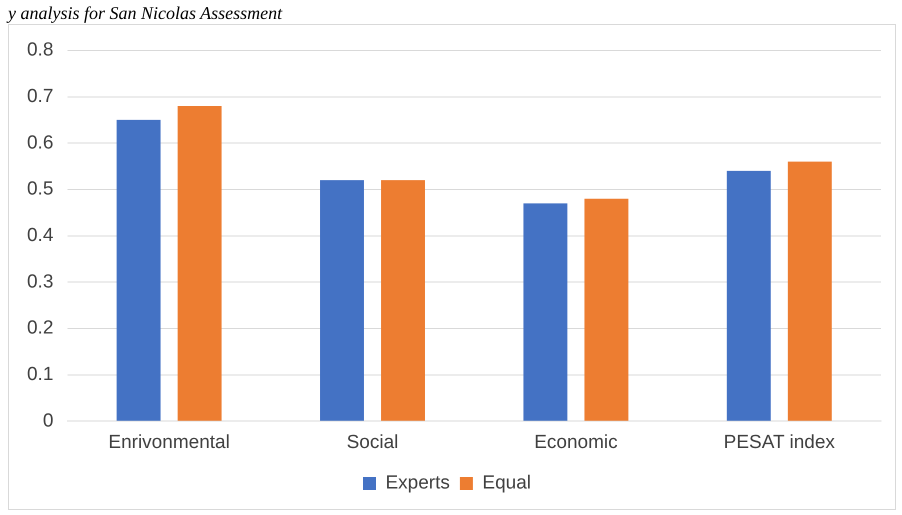 The width and height of the screenshot is (902, 515). I want to click on x-tick-label: Social, so click(372, 442).